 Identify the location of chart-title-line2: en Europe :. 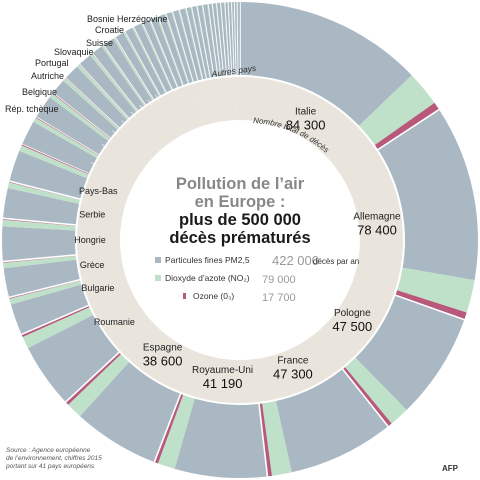
(240, 202).